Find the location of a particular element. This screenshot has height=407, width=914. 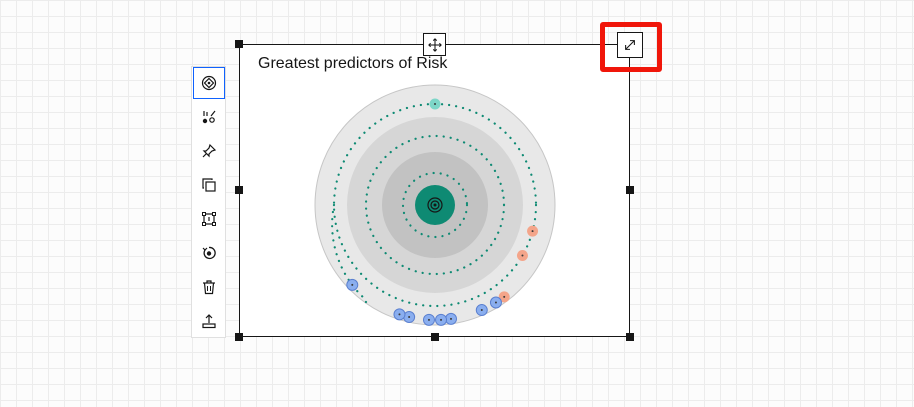

expand-button is located at coordinates (630, 45).